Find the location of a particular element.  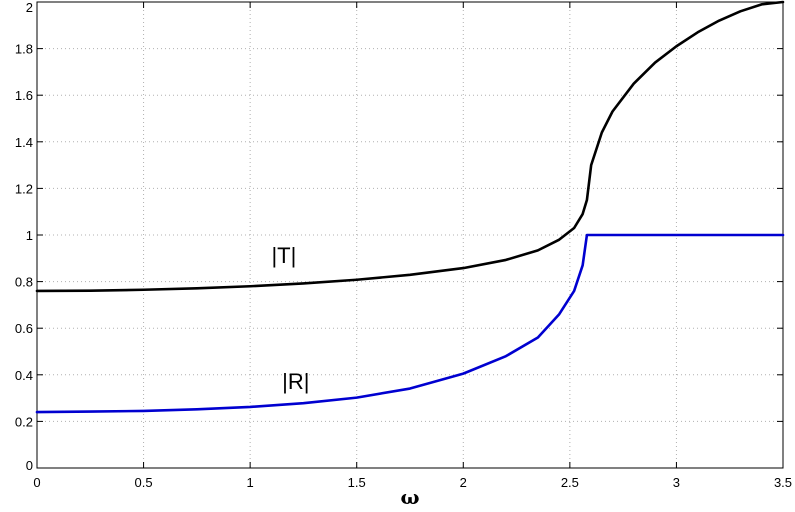

y-tick-label: 0.8 is located at coordinates (24, 282).